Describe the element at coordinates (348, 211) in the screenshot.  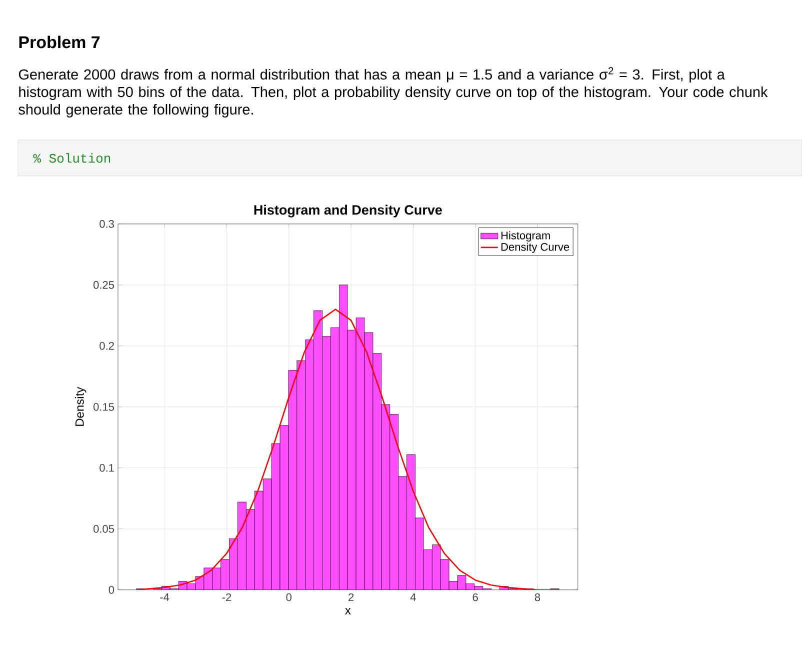
I see `chart-title: Histogram and Density Curve` at that location.